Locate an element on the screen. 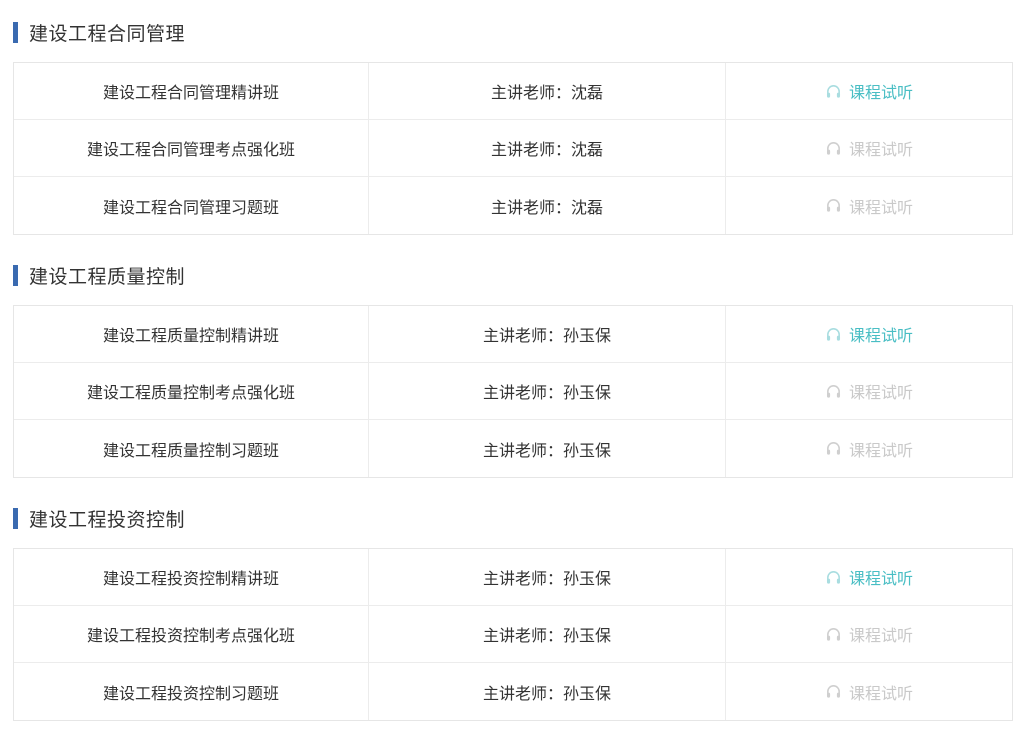 Image resolution: width=1029 pixels, height=734 pixels. section-title: 建设工程质量控制 is located at coordinates (107, 277).